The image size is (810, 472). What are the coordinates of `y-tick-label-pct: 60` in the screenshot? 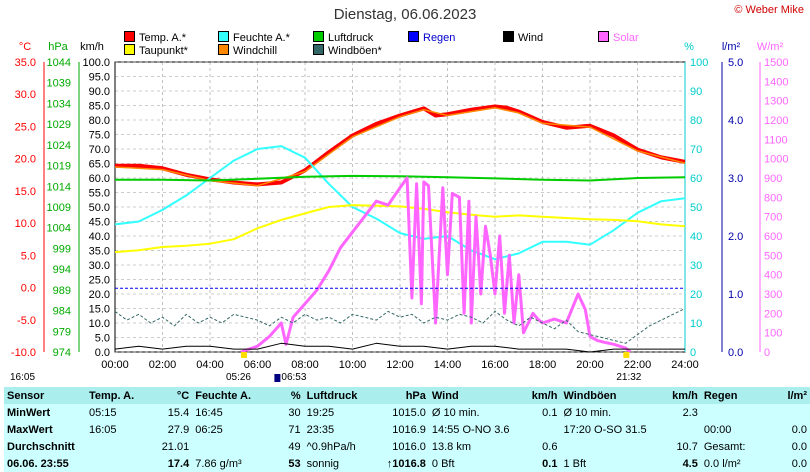 It's located at (696, 179).